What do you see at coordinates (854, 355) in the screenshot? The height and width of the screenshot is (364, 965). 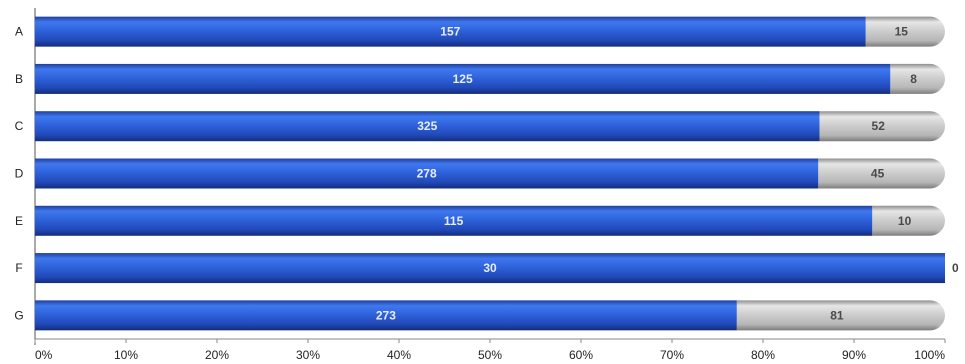 I see `x-tick-label: 90%` at bounding box center [854, 355].